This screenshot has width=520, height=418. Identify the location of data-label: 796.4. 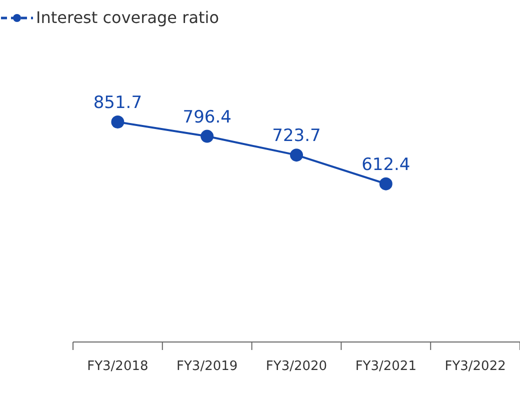
(207, 117).